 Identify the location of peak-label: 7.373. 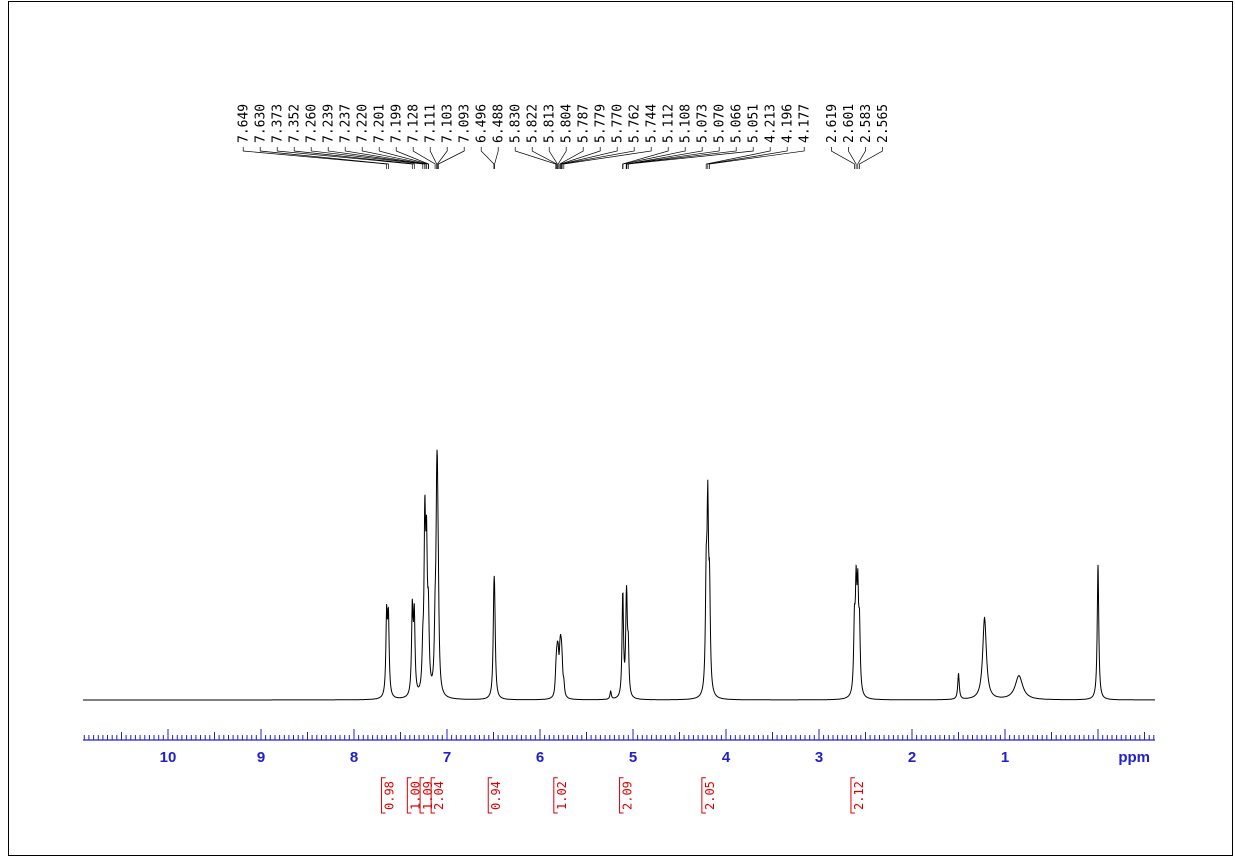
(278, 123).